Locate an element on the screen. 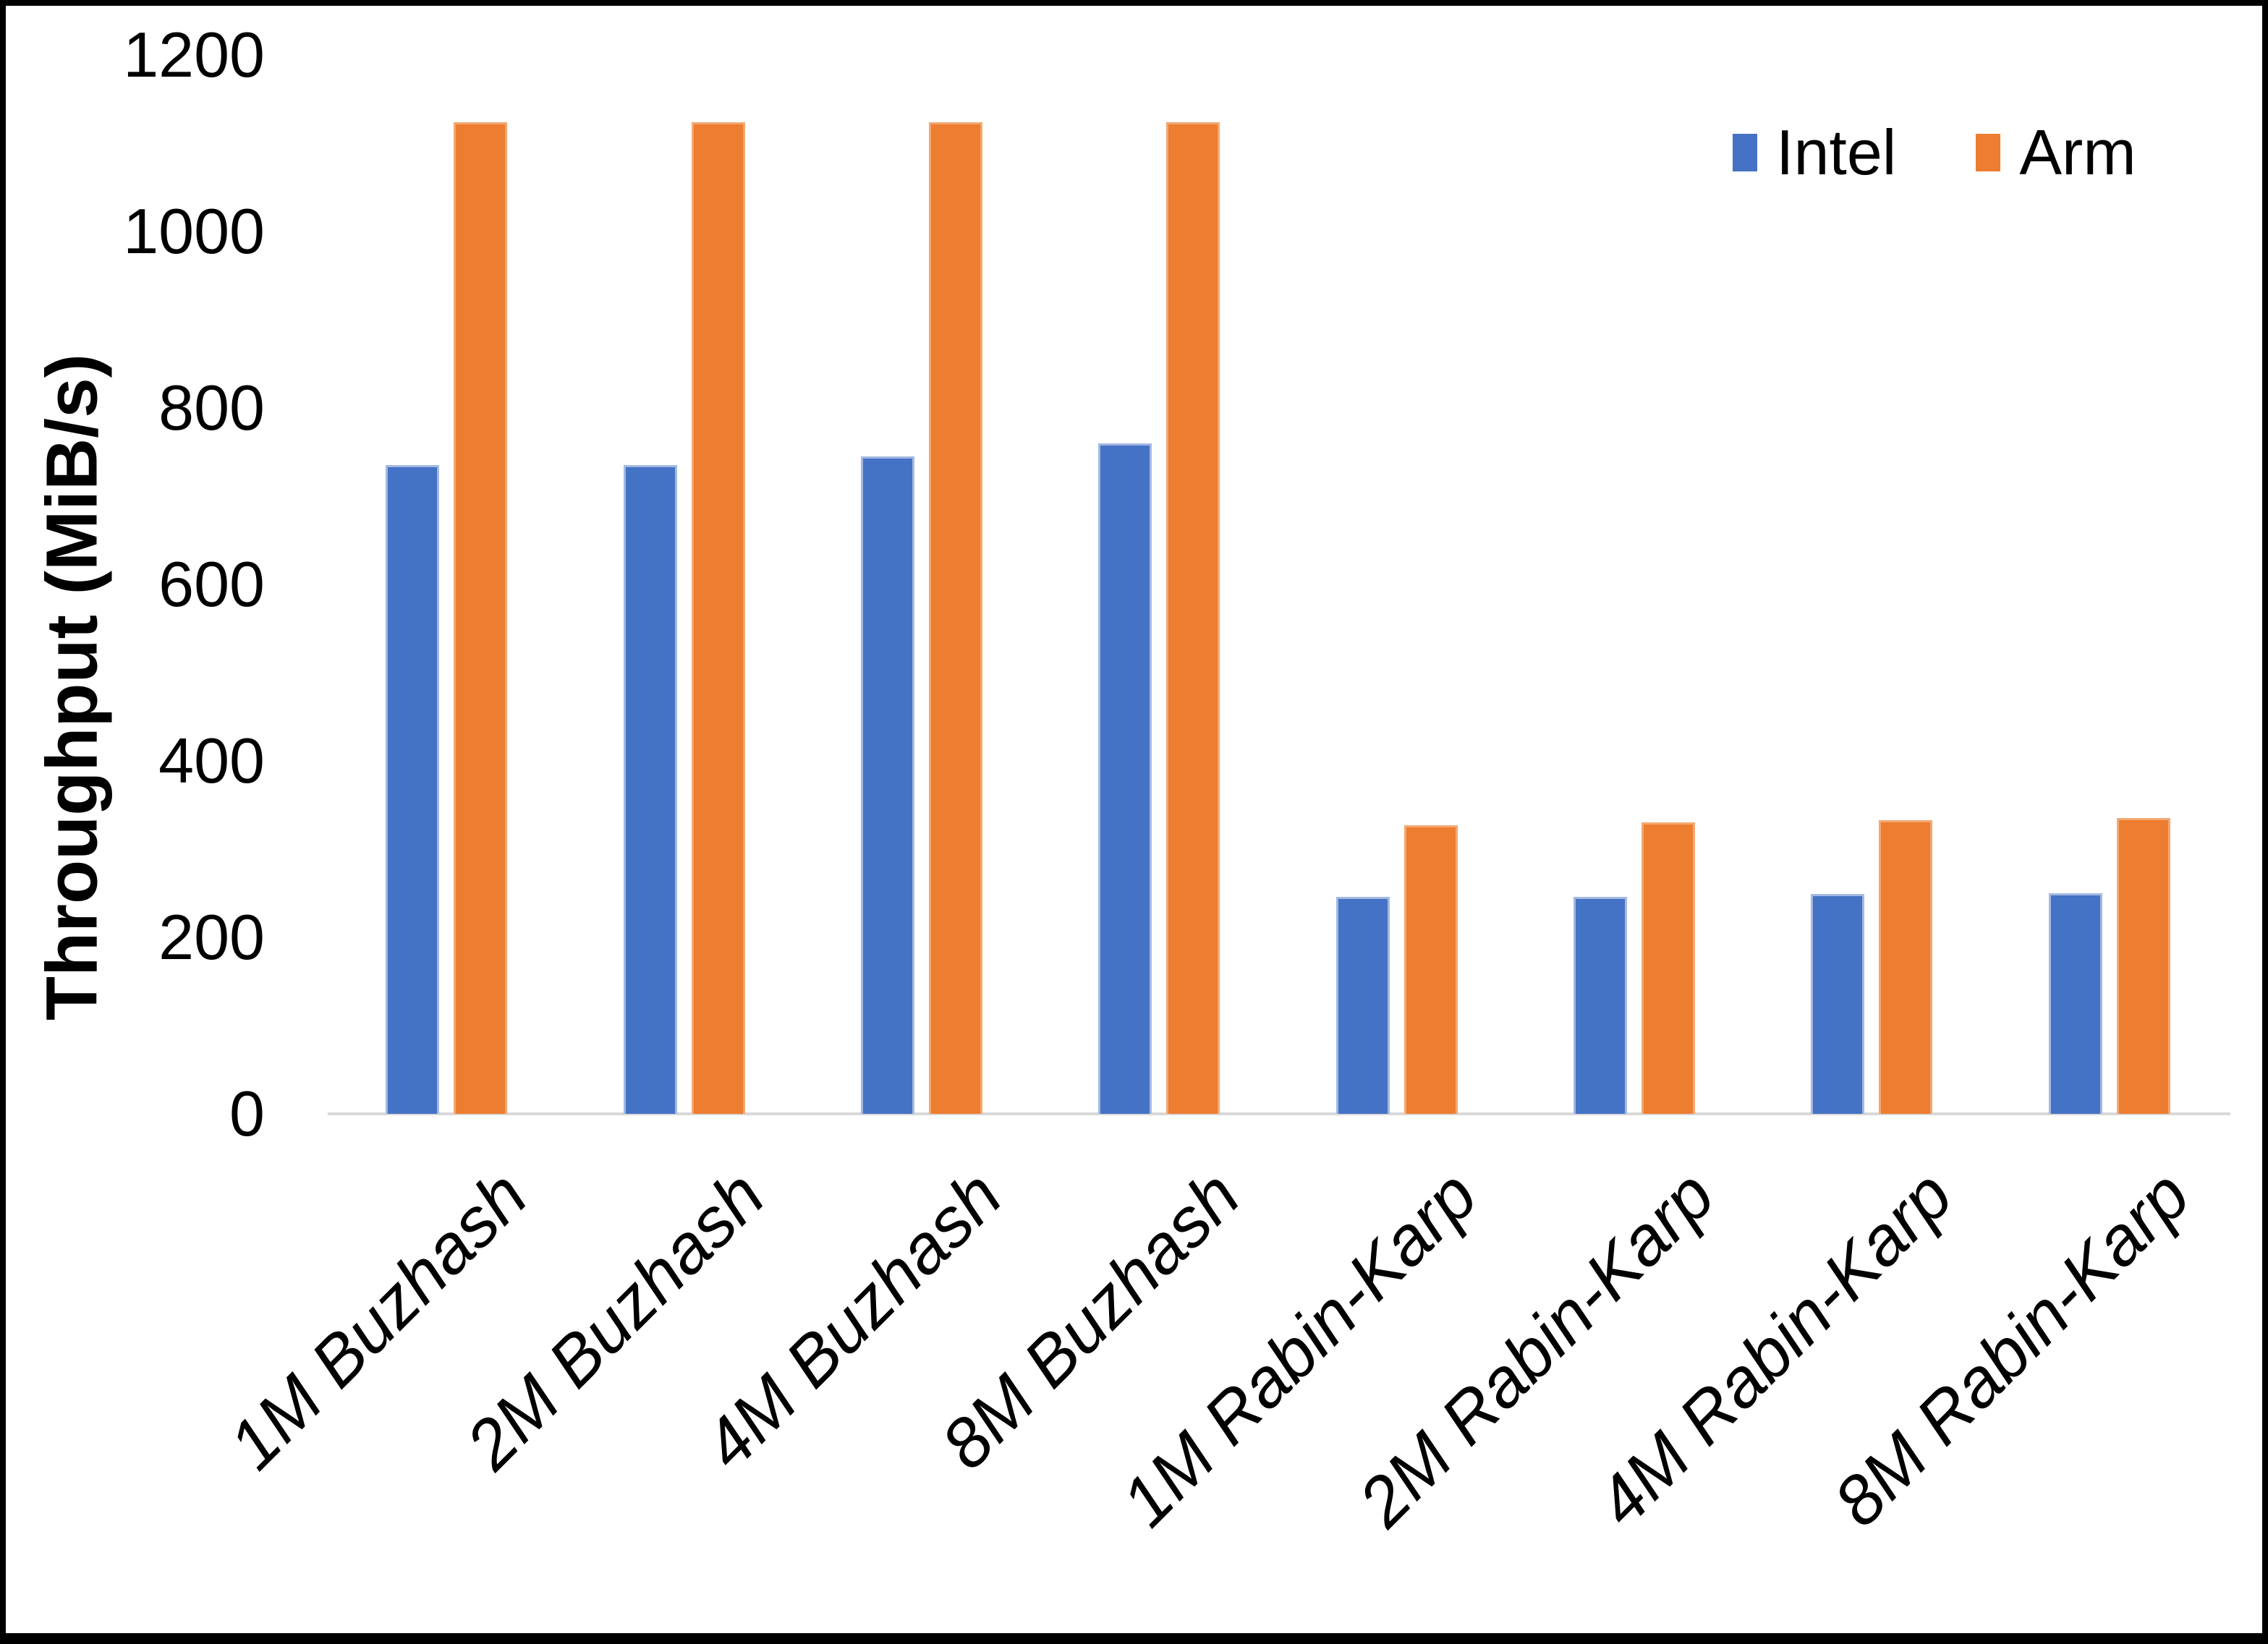 The height and width of the screenshot is (1644, 2268). bar-intel-2m-rabin-karp is located at coordinates (1600, 1005).